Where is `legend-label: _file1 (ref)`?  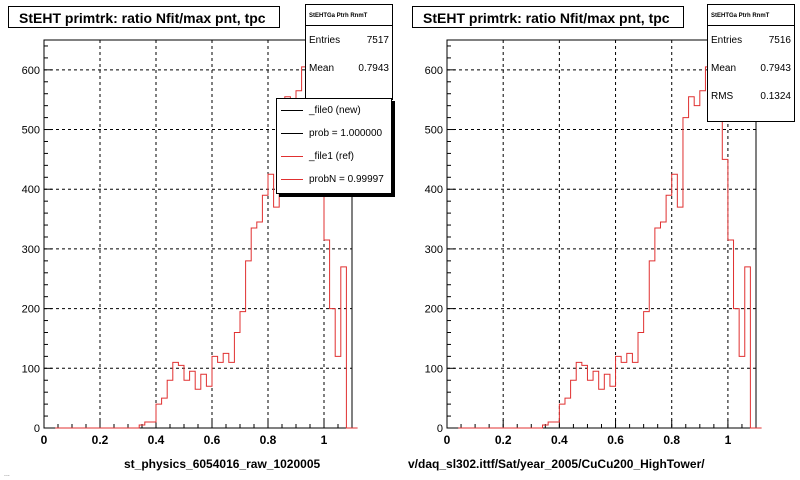
legend-label: _file1 (ref) is located at coordinates (332, 156).